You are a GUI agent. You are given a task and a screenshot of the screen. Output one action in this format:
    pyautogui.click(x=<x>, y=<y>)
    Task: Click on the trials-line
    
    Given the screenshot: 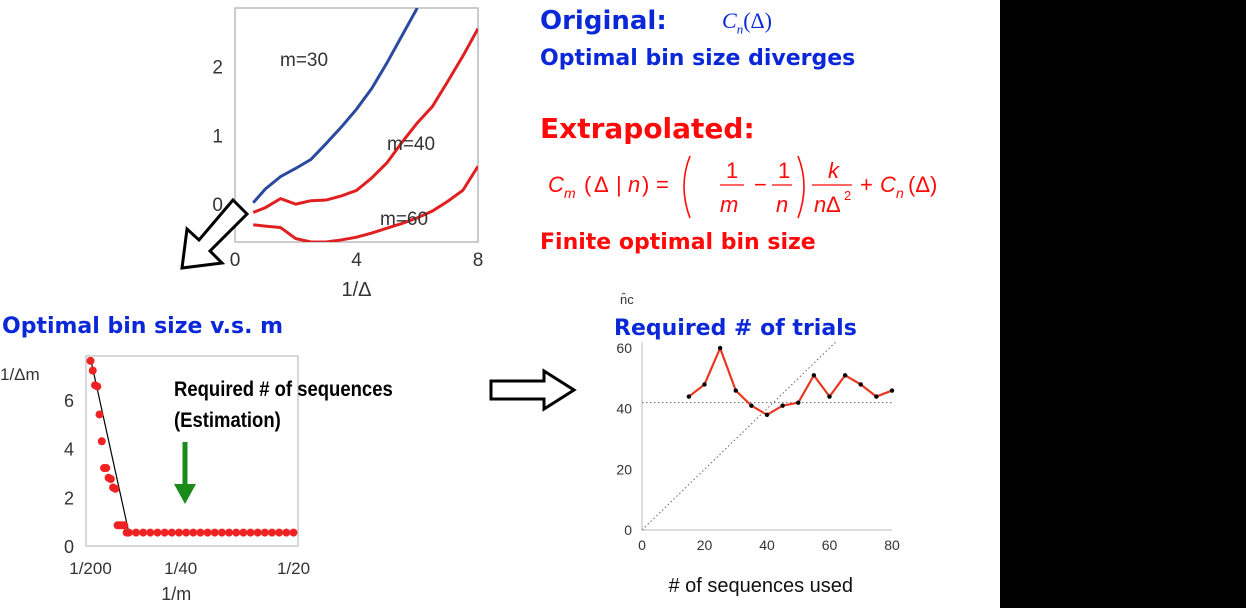 What is the action you would take?
    pyautogui.click(x=790, y=381)
    